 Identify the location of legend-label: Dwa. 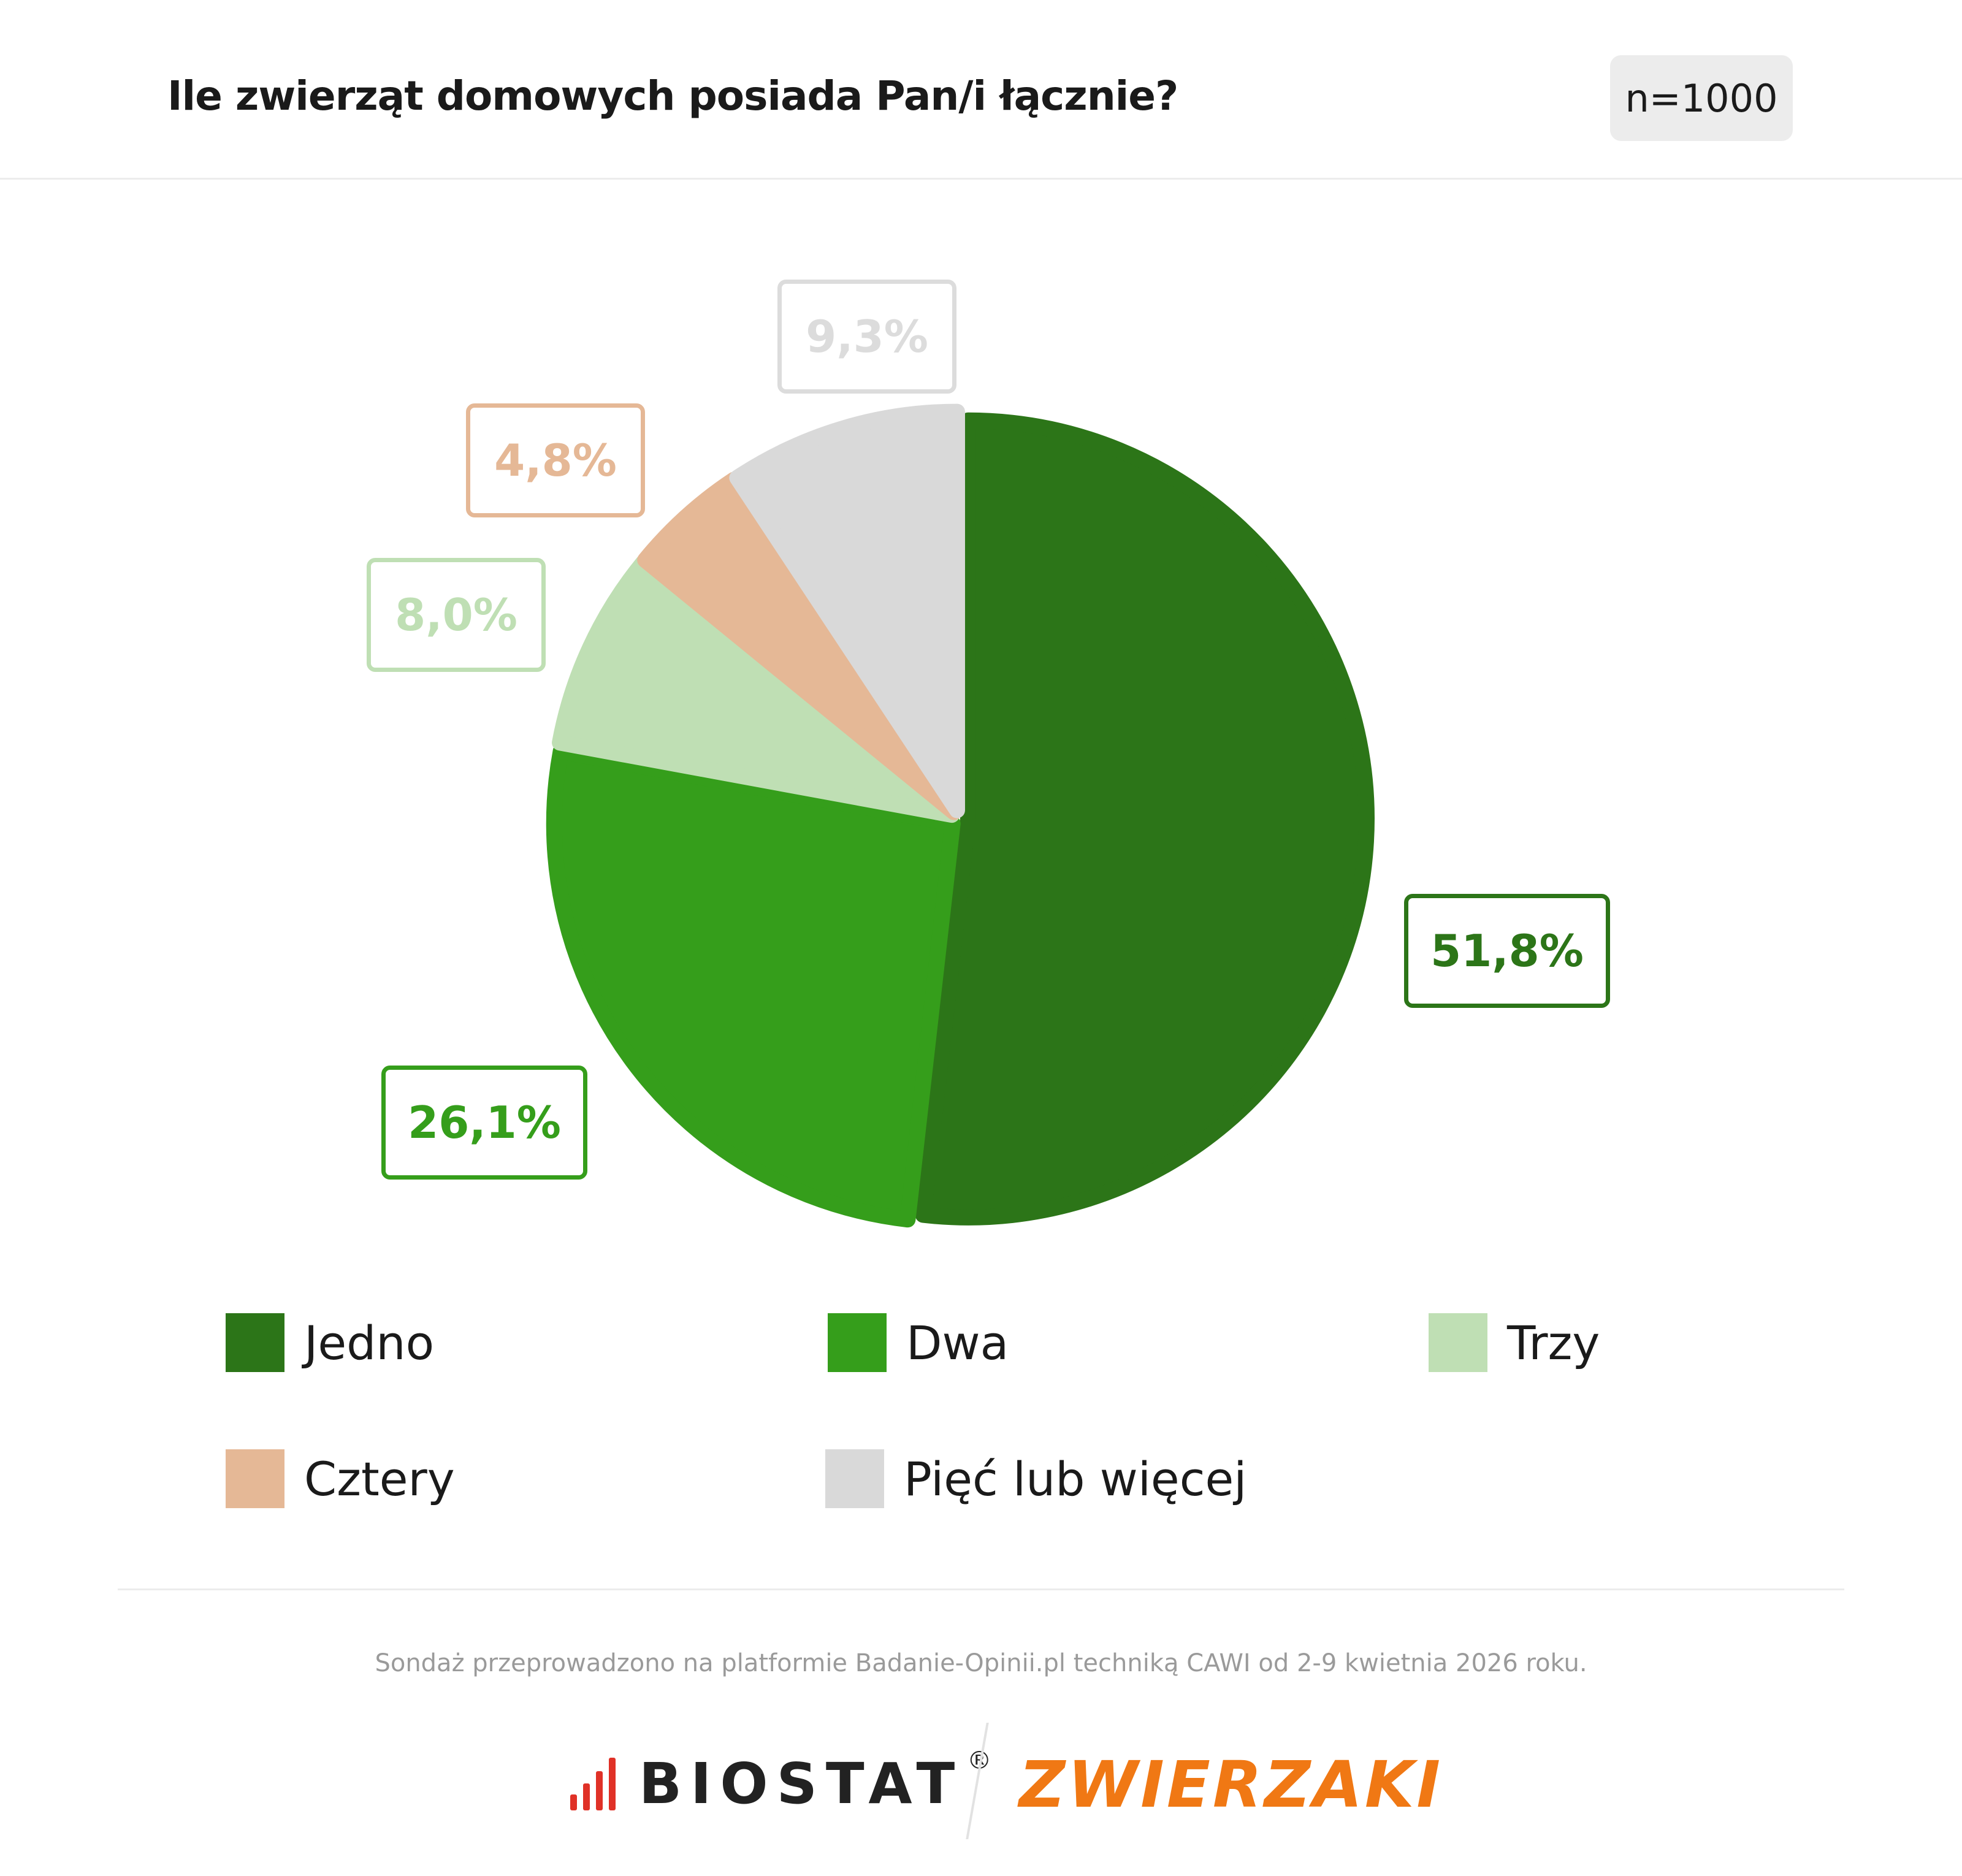
(957, 1342).